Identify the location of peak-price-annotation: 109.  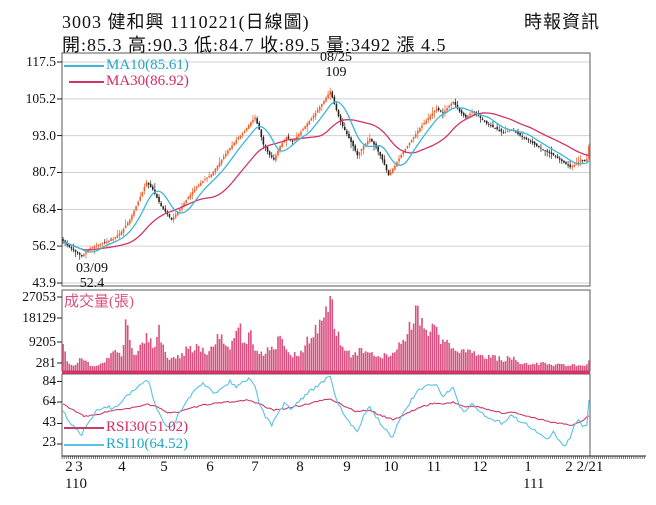
(336, 72).